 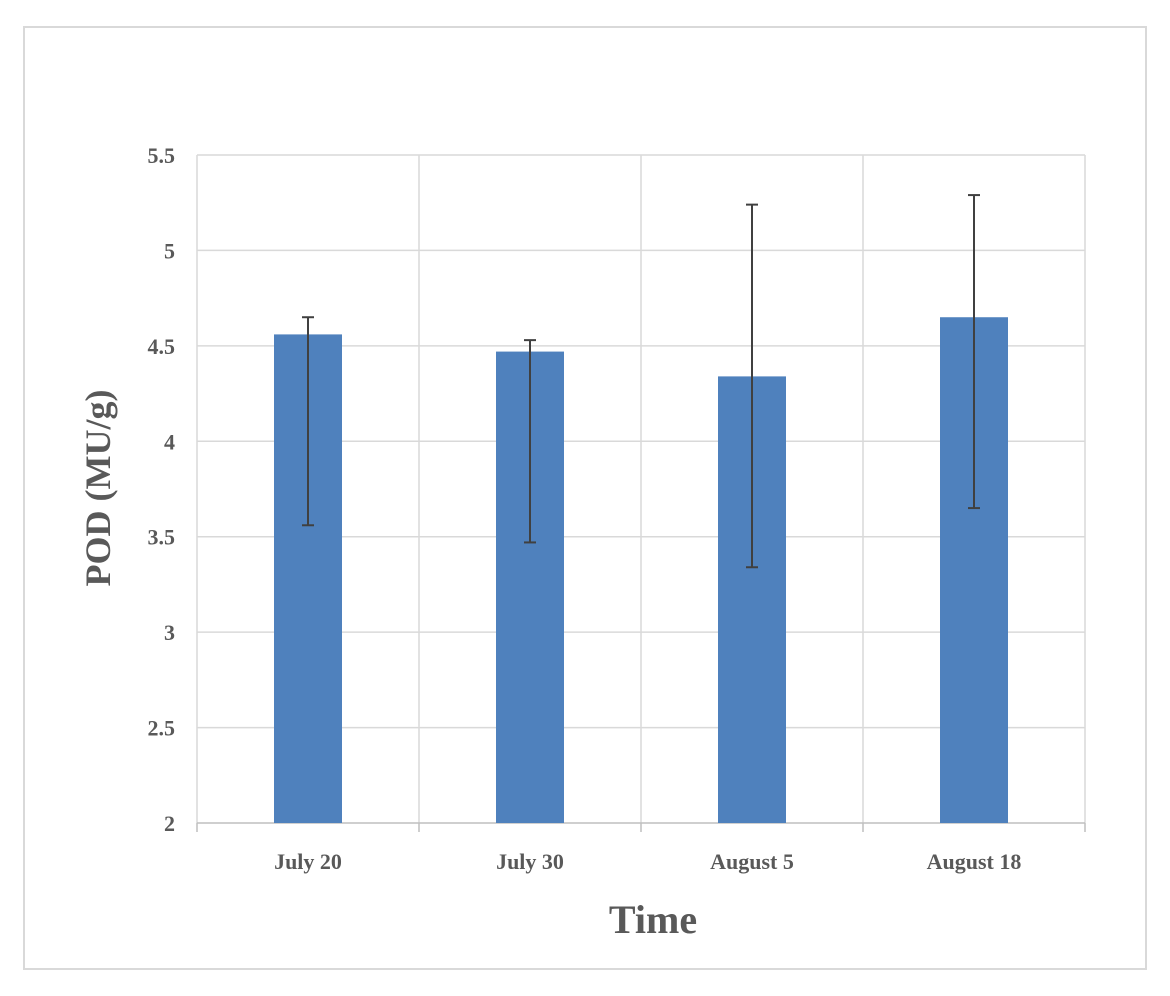 I want to click on x-tick-label: August 5, so click(x=752, y=861).